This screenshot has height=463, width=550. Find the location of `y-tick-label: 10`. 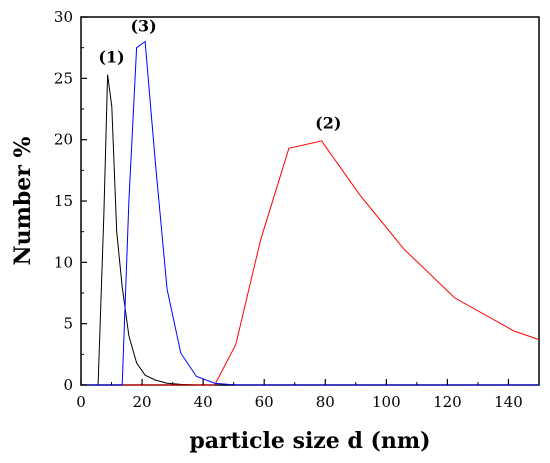

y-tick-label: 10 is located at coordinates (63, 262).